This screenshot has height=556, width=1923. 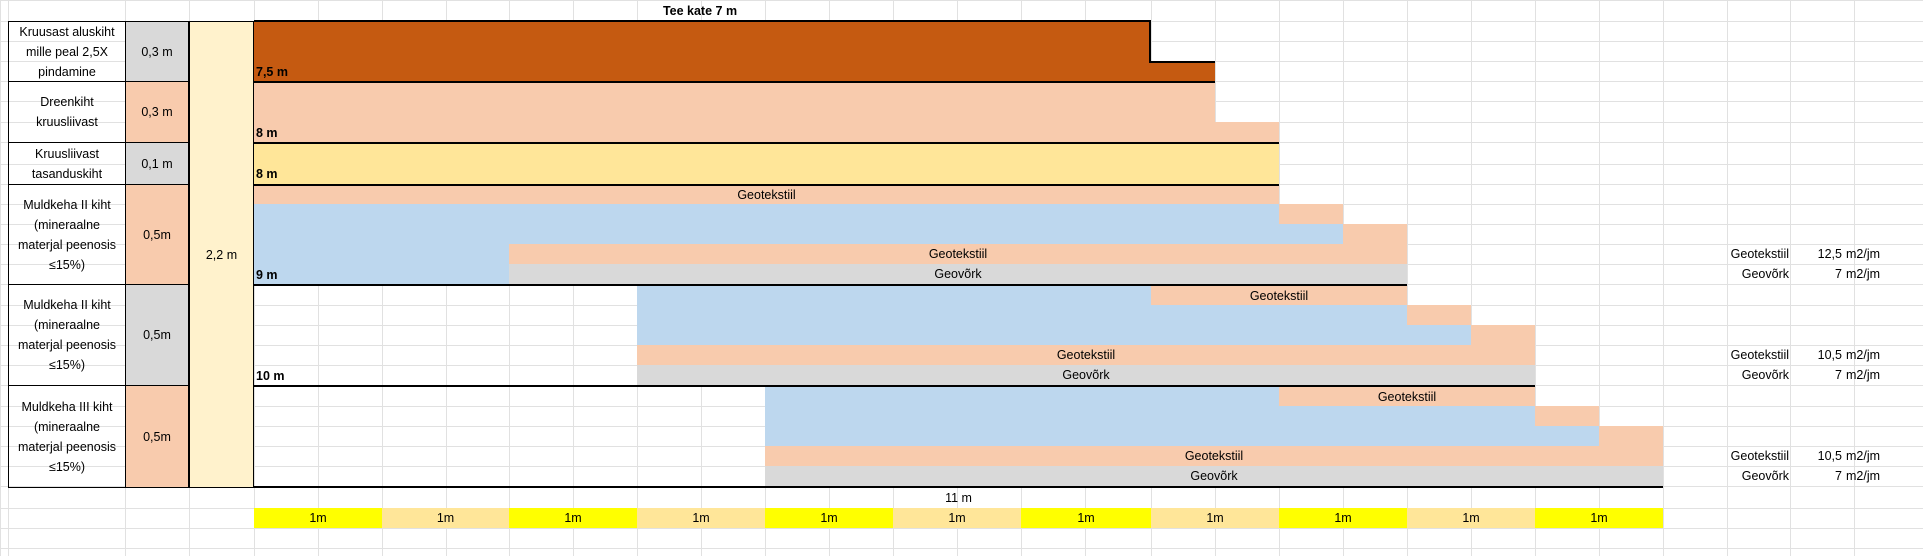 What do you see at coordinates (700, 11) in the screenshot?
I see `drawing-title: Tee kate 7 m` at bounding box center [700, 11].